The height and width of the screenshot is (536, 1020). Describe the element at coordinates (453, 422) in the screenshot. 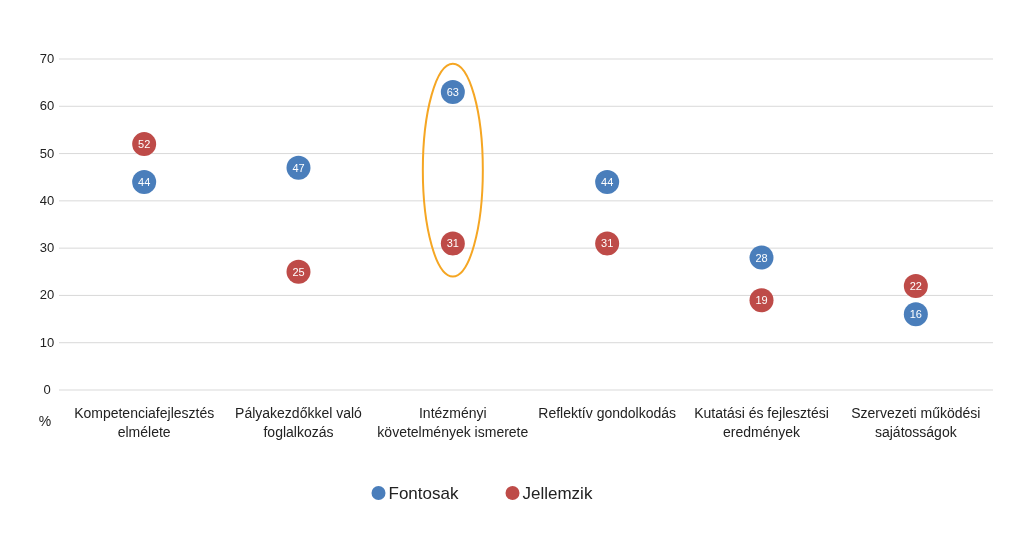

I see `x-tick-label: Intézményi követelmények ismerete` at that location.